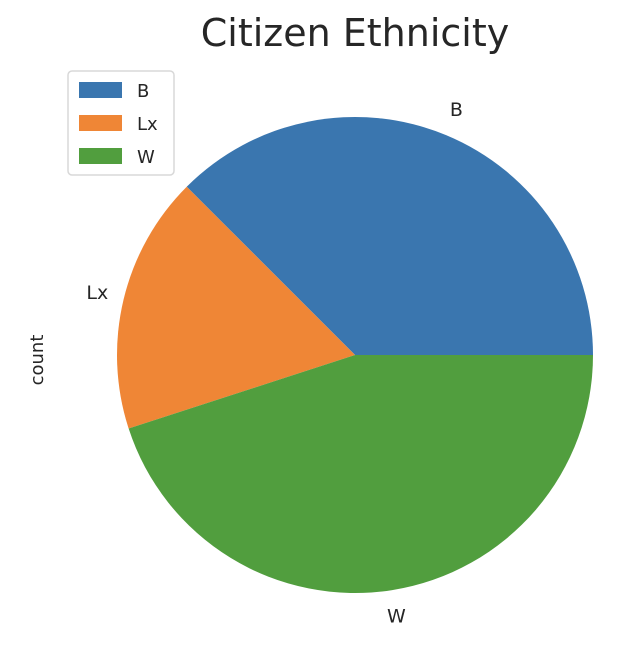 The height and width of the screenshot is (654, 644). What do you see at coordinates (147, 124) in the screenshot?
I see `legend-label-lx: Lx` at bounding box center [147, 124].